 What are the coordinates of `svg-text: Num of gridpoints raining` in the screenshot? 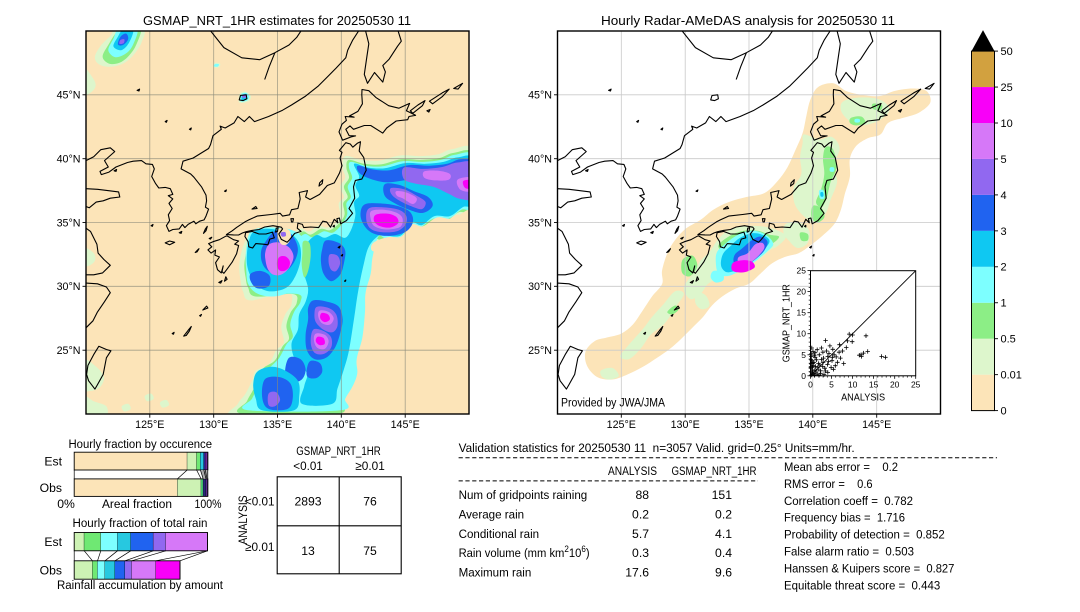 It's located at (523, 495).